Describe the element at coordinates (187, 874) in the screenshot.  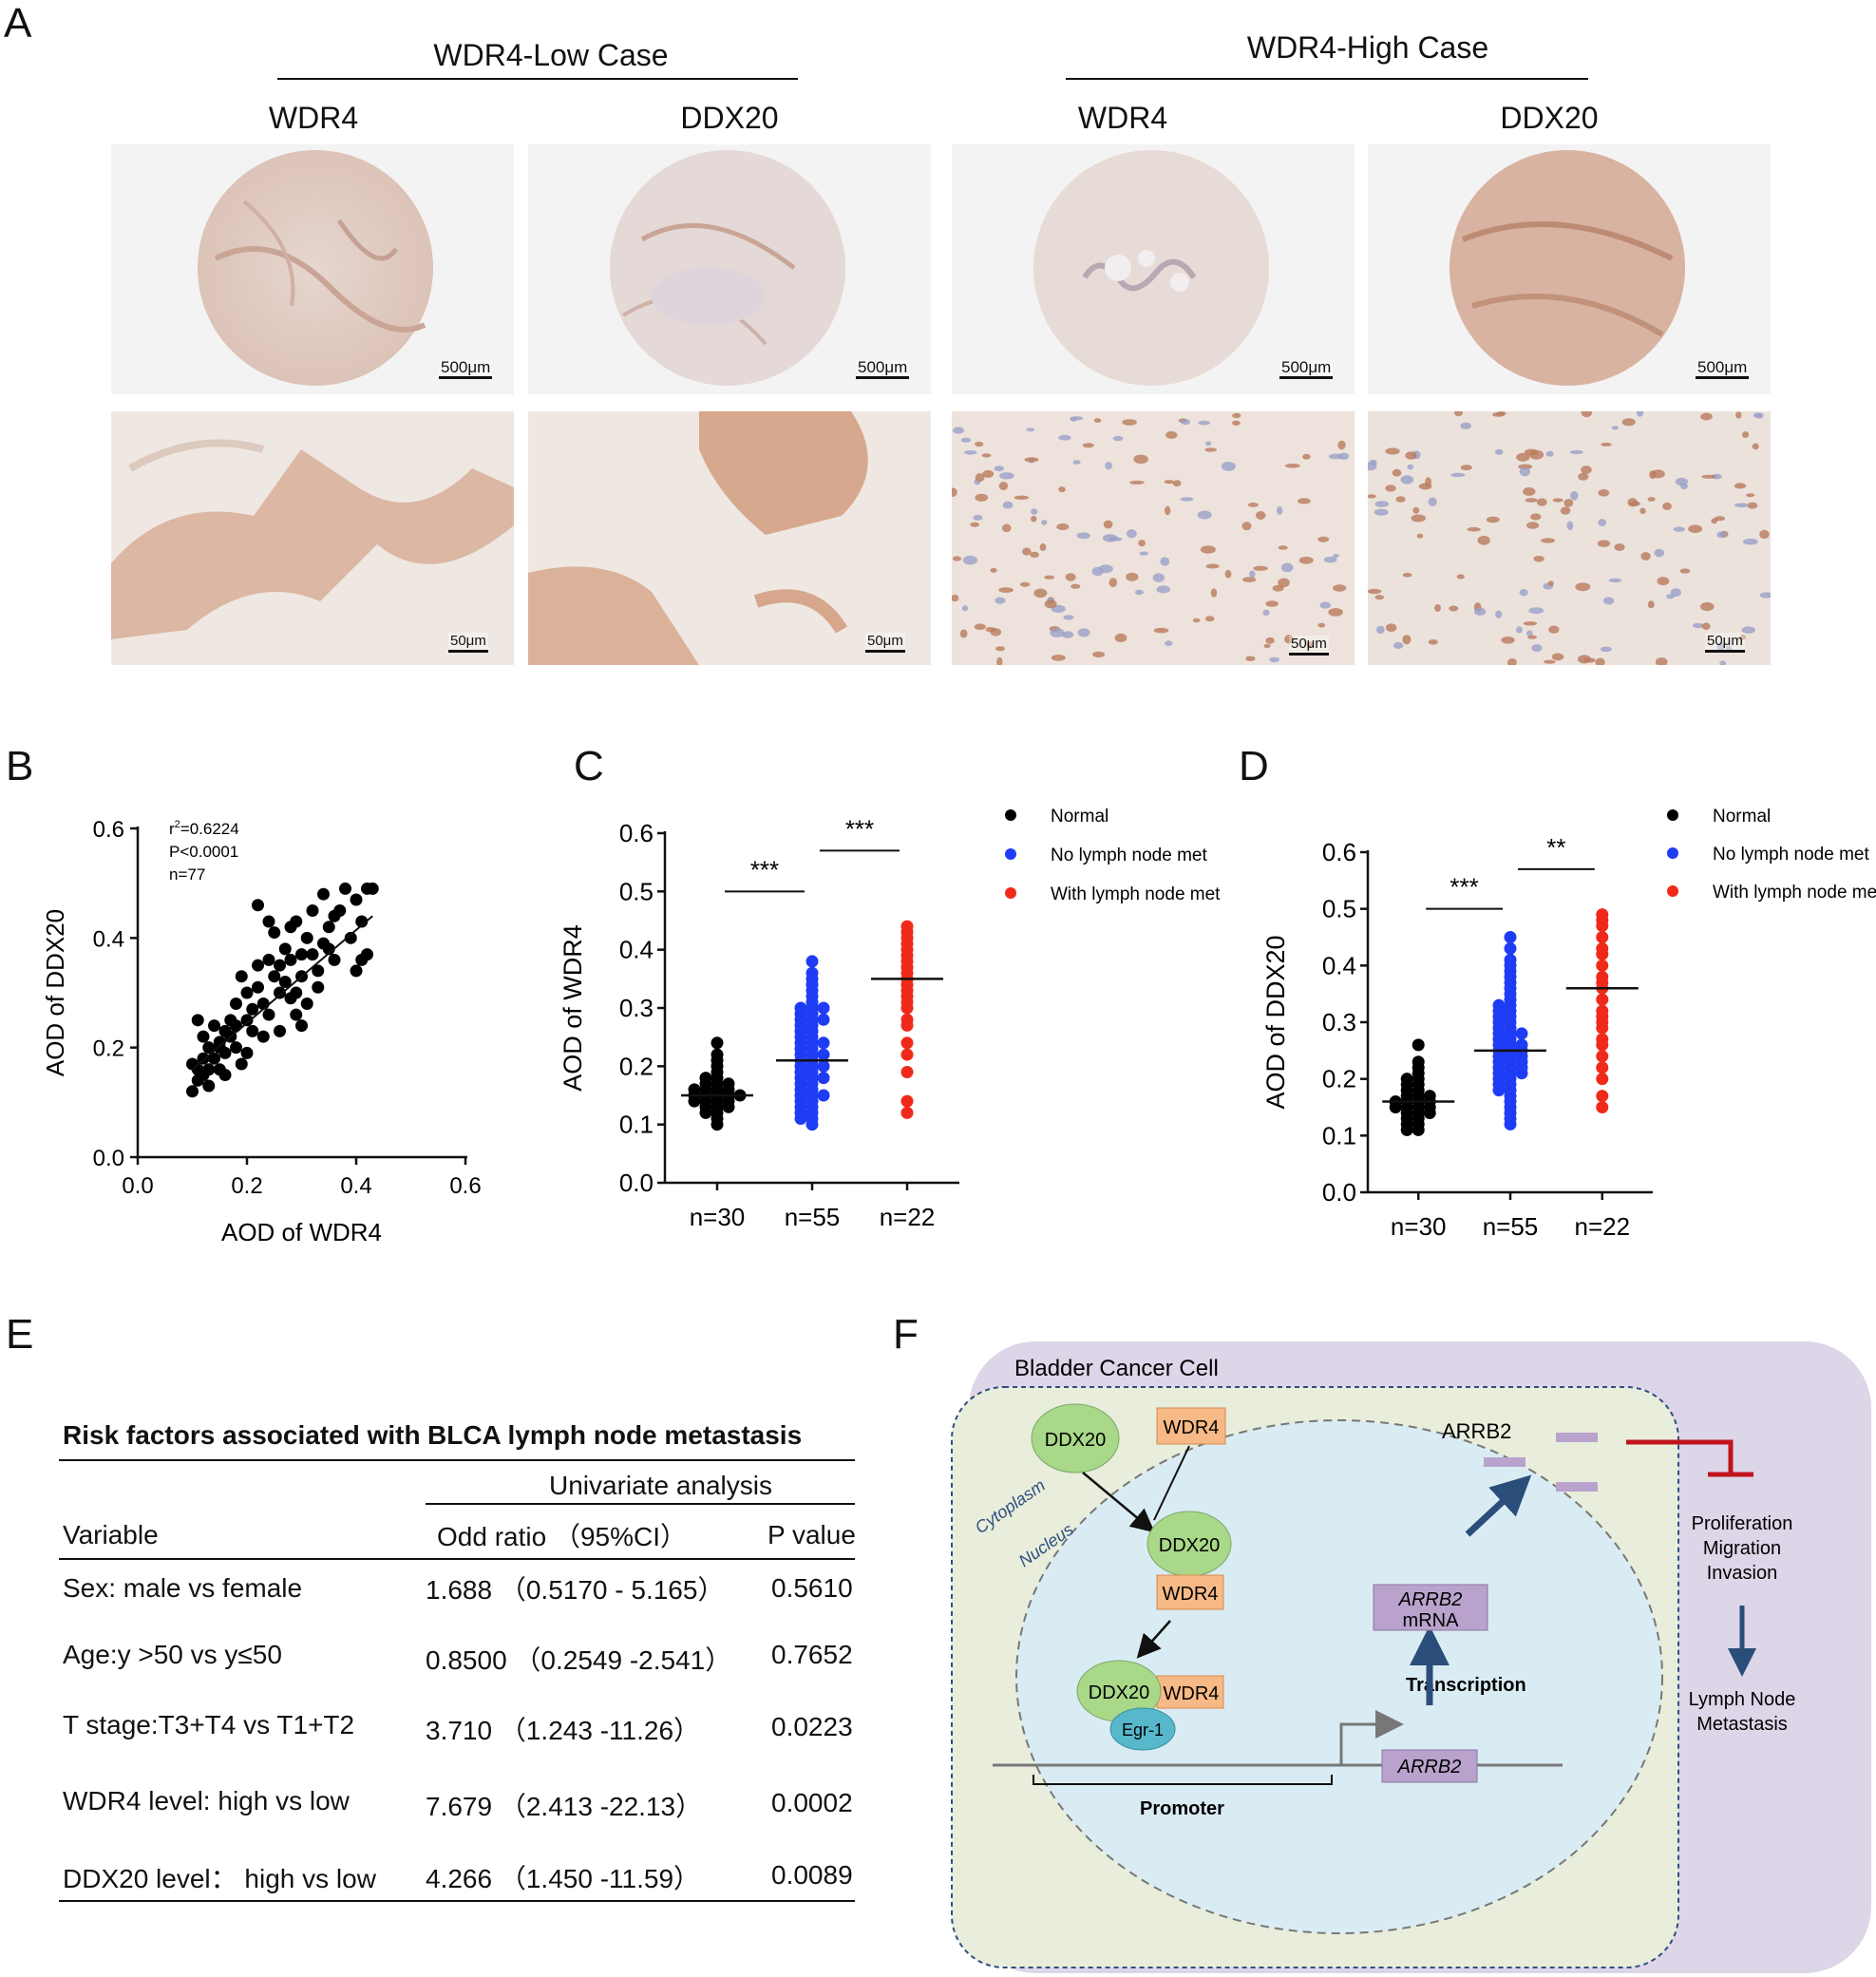
I see `annotation-n: n=77` at that location.